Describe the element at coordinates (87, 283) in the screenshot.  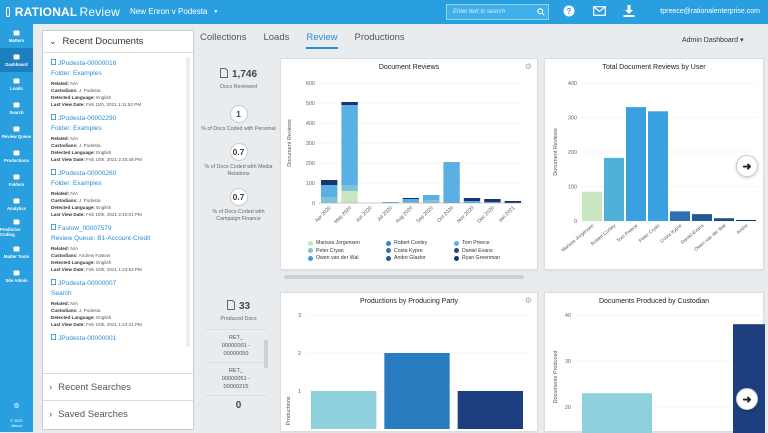
I see `document-id: JPodesta-00000007` at that location.